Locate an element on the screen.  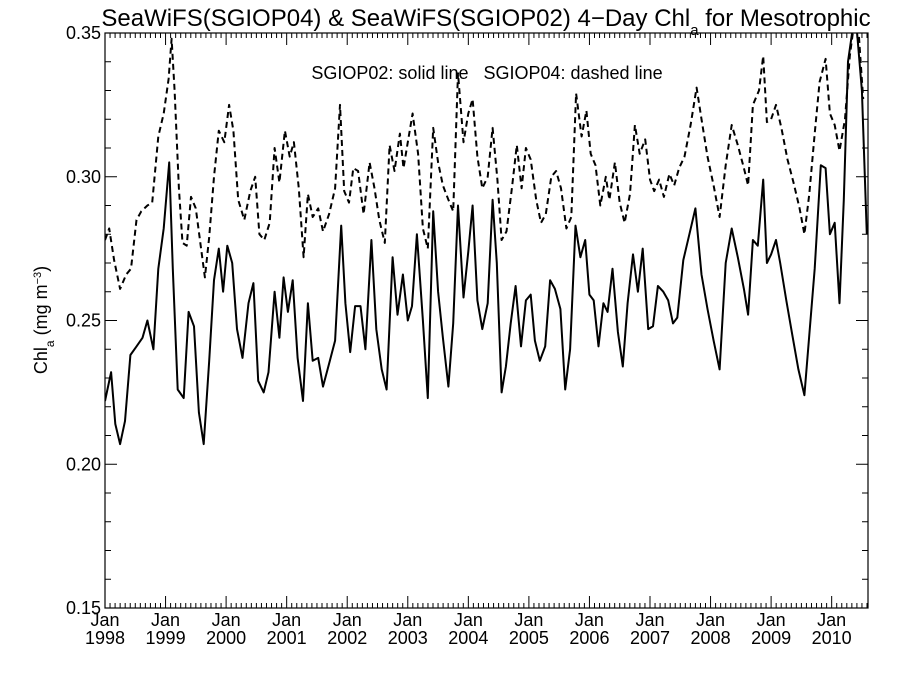
x-tick-year-label: 2007 is located at coordinates (650, 638).